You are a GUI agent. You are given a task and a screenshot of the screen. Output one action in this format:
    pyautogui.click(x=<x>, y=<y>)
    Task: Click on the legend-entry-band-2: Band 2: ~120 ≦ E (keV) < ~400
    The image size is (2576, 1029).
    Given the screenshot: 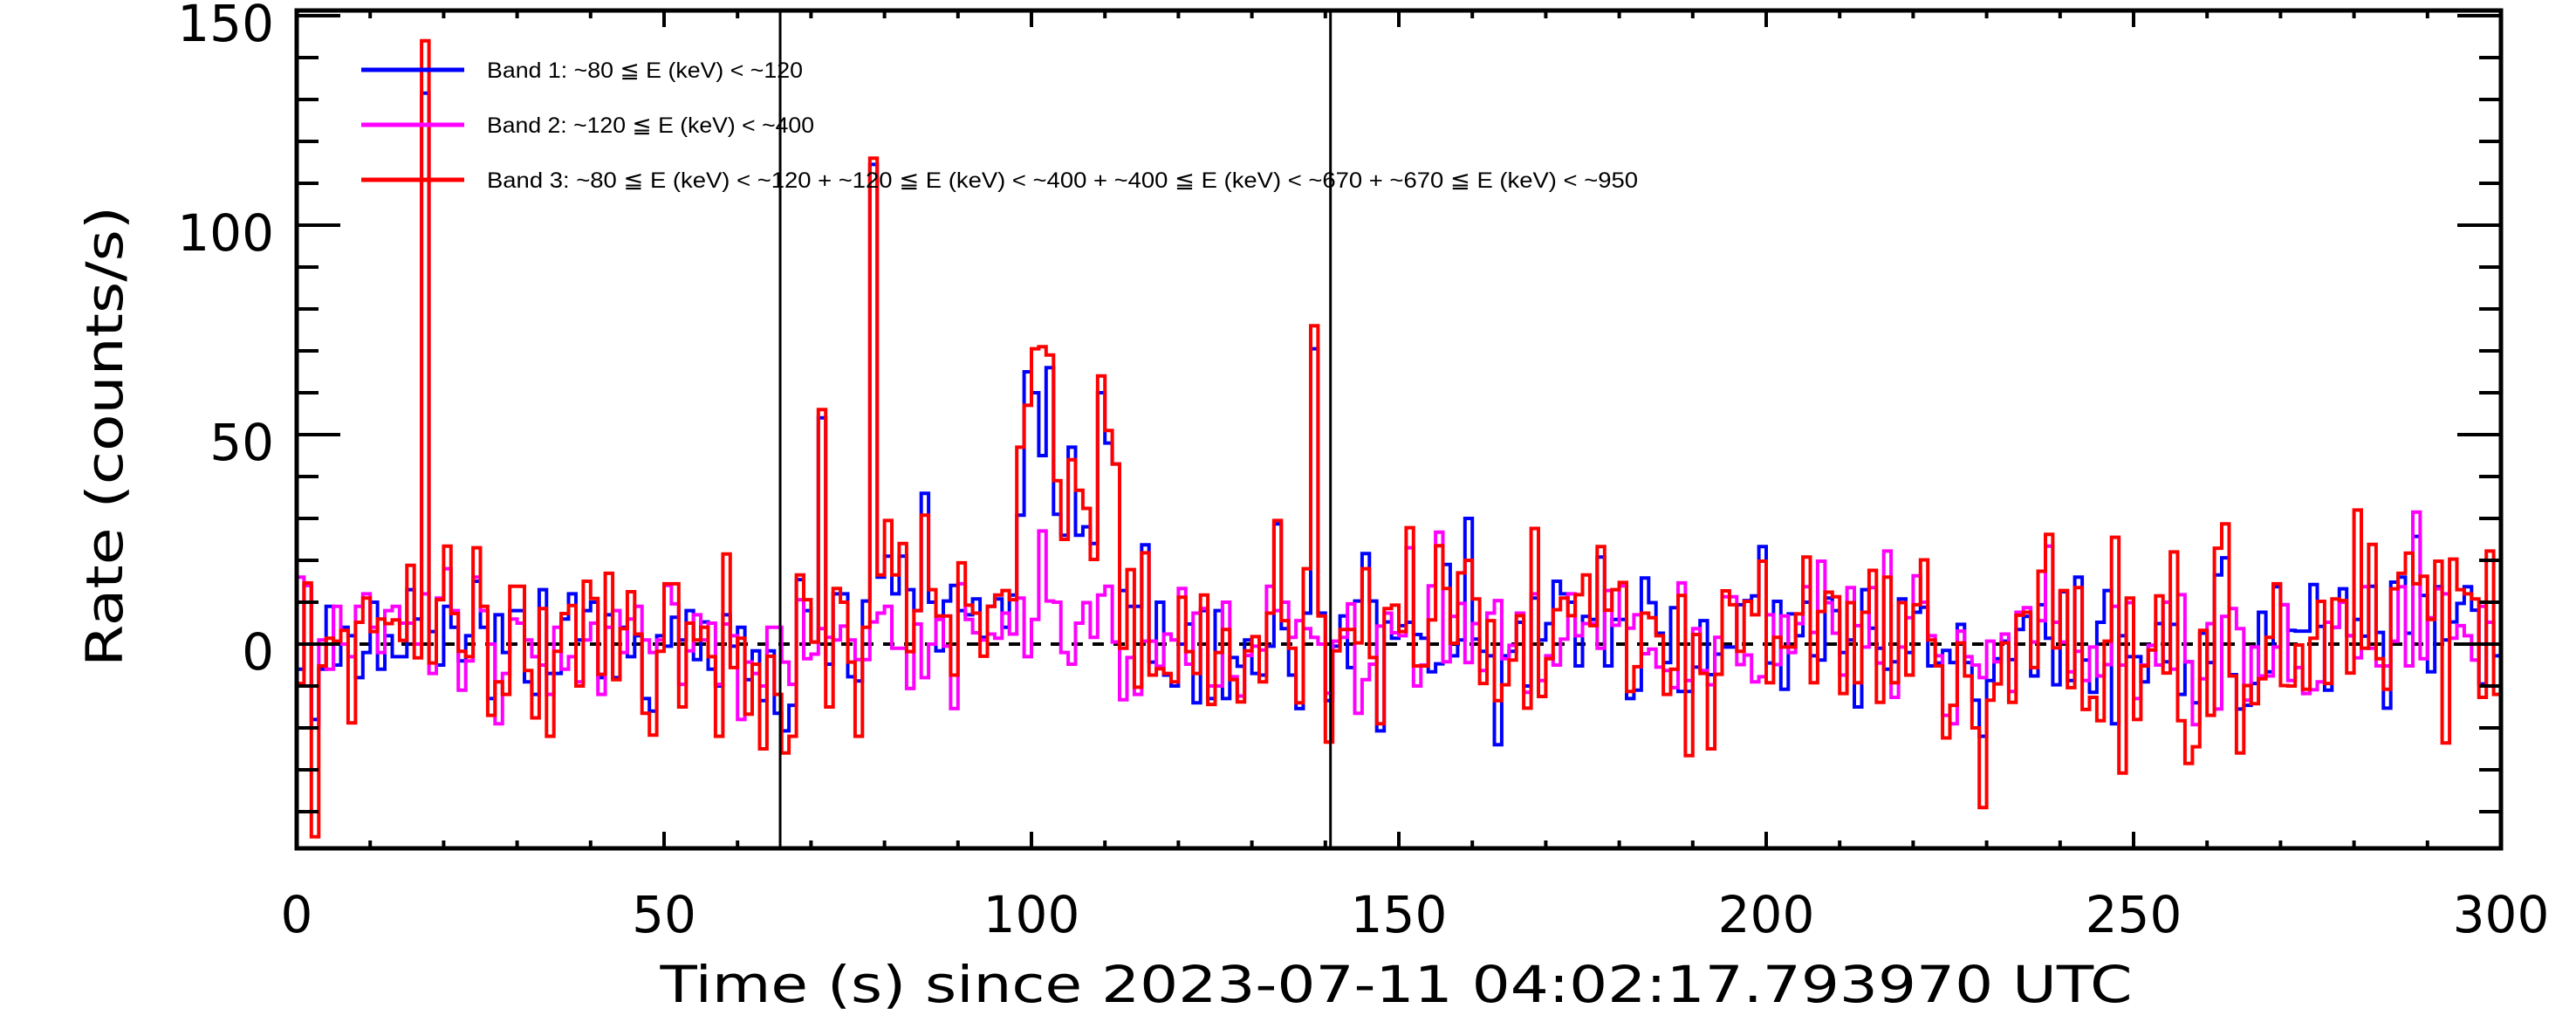 What is the action you would take?
    pyautogui.click(x=588, y=125)
    